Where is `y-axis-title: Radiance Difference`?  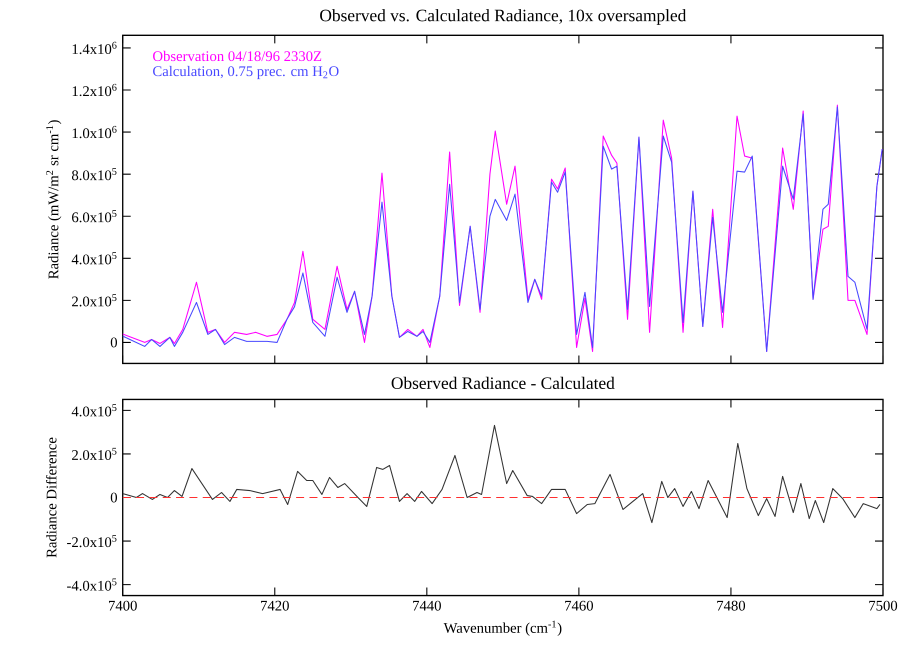
y-axis-title: Radiance Difference is located at coordinates (51, 498).